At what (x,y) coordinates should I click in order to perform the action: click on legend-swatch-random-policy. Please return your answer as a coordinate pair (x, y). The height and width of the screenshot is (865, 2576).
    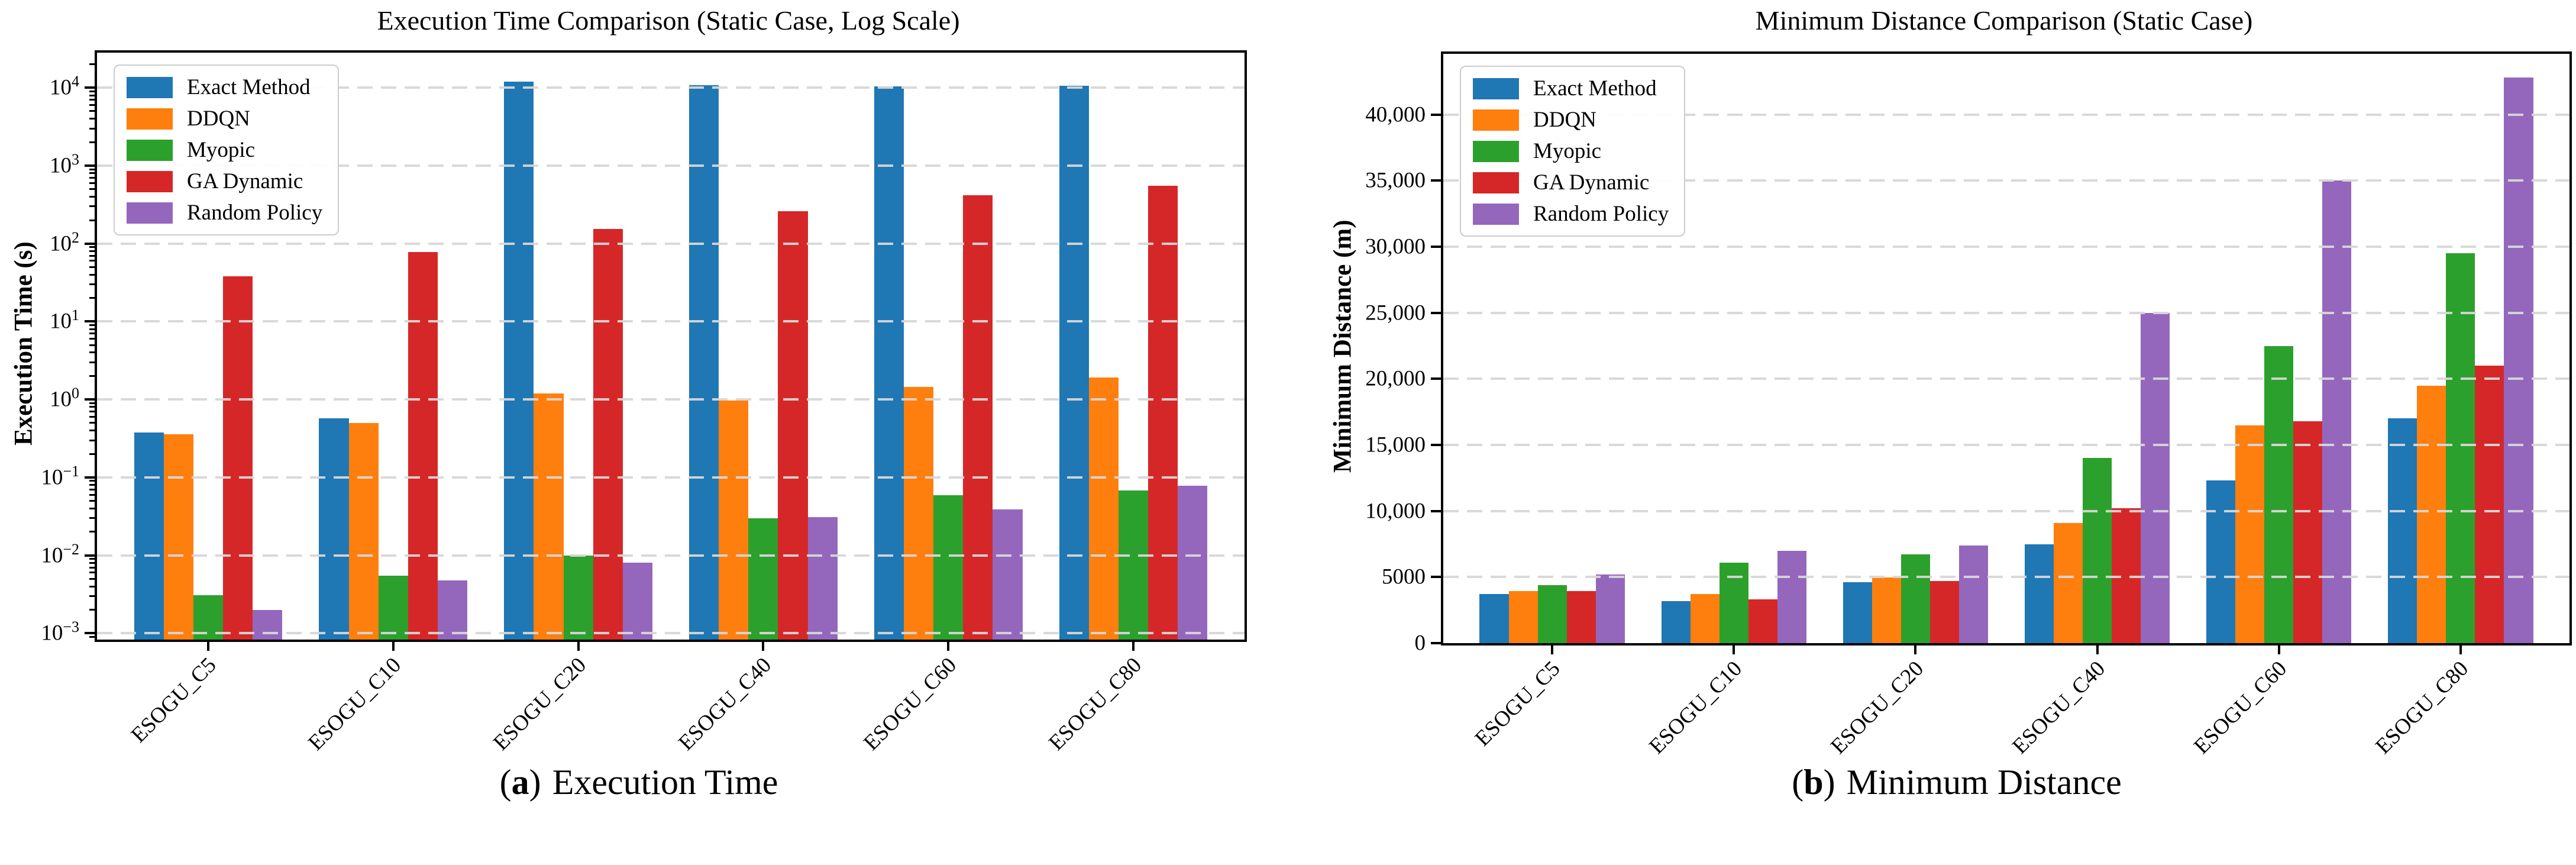
    Looking at the image, I should click on (1496, 214).